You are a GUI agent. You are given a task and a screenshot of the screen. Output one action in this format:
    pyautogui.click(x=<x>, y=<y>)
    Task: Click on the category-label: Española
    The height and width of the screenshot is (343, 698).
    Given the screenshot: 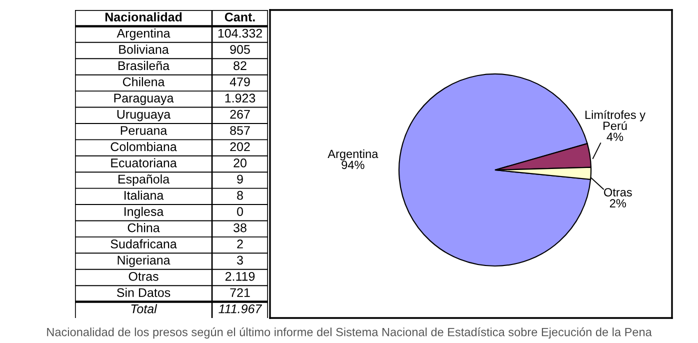 What is the action you would take?
    pyautogui.click(x=144, y=180)
    